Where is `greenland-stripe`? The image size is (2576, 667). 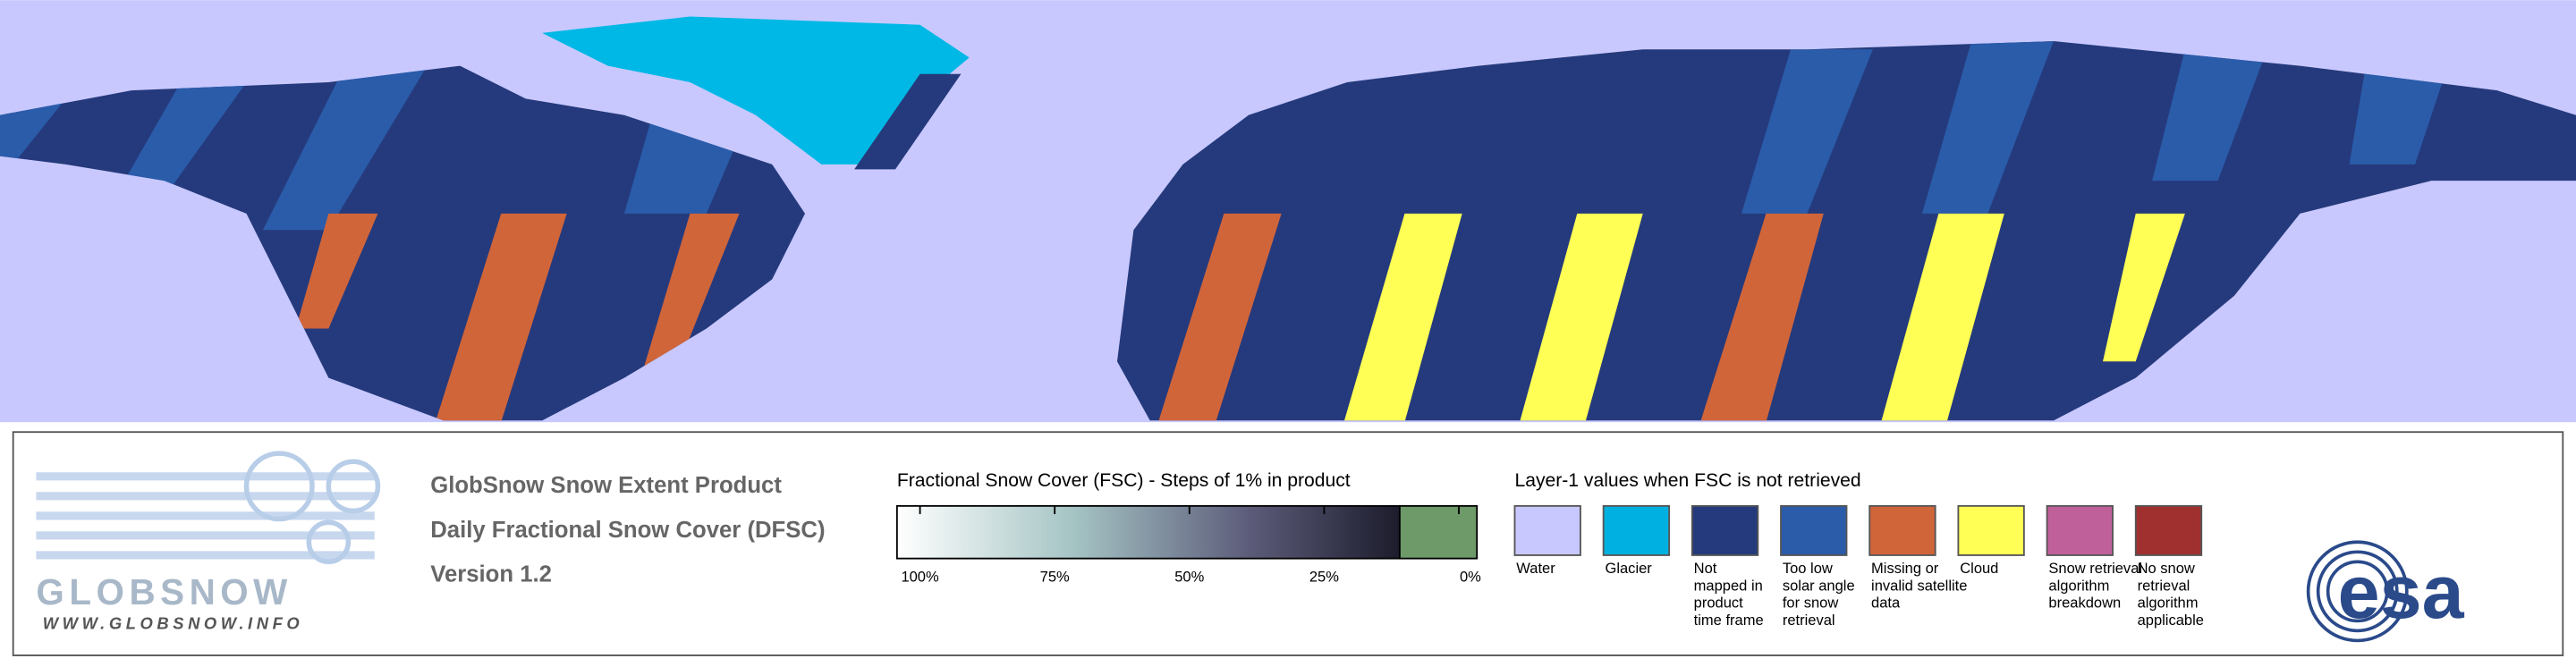 greenland-stripe is located at coordinates (908, 122).